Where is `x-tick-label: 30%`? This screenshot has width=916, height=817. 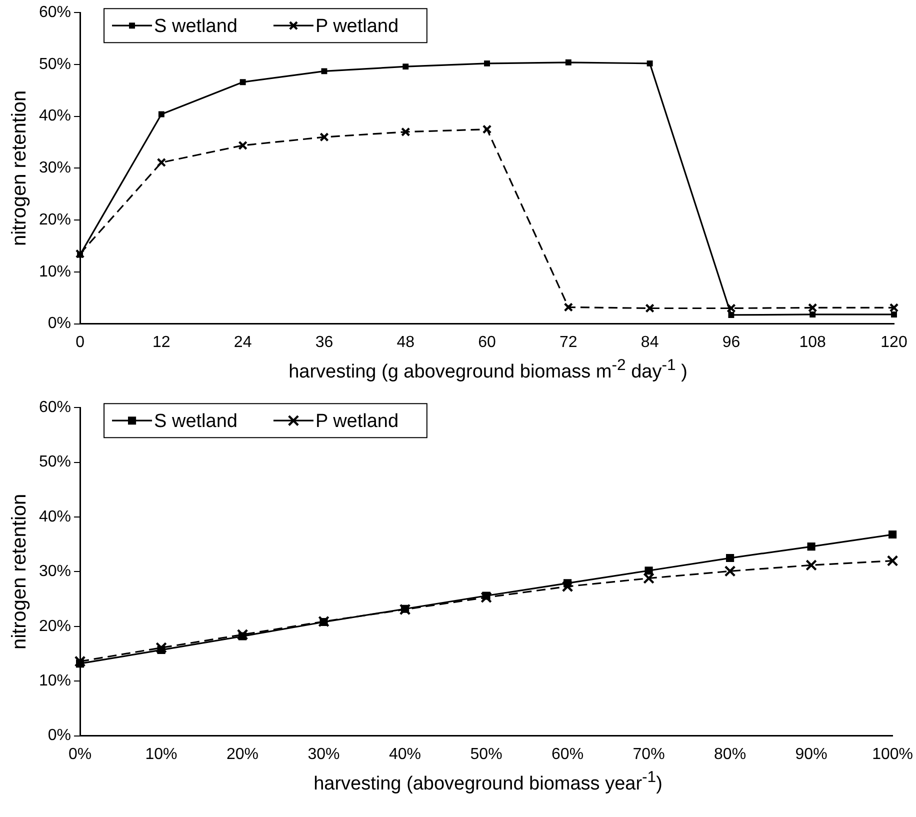
x-tick-label: 30% is located at coordinates (324, 755).